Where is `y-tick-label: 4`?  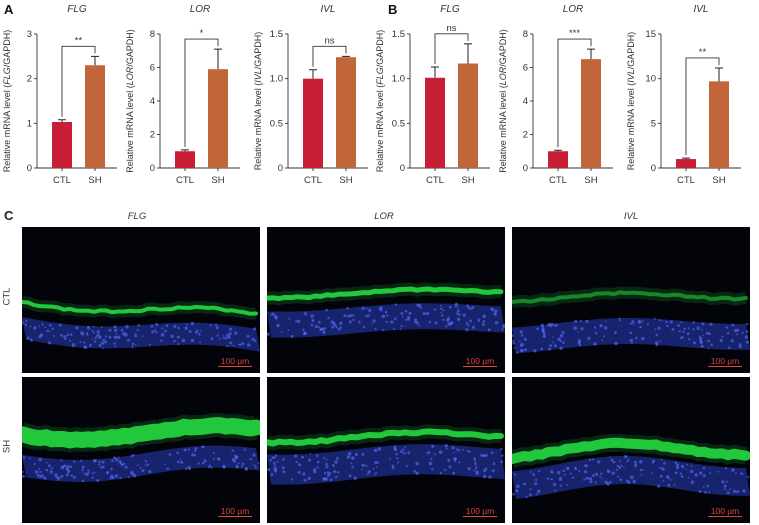
y-tick-label: 4 is located at coordinates (525, 101).